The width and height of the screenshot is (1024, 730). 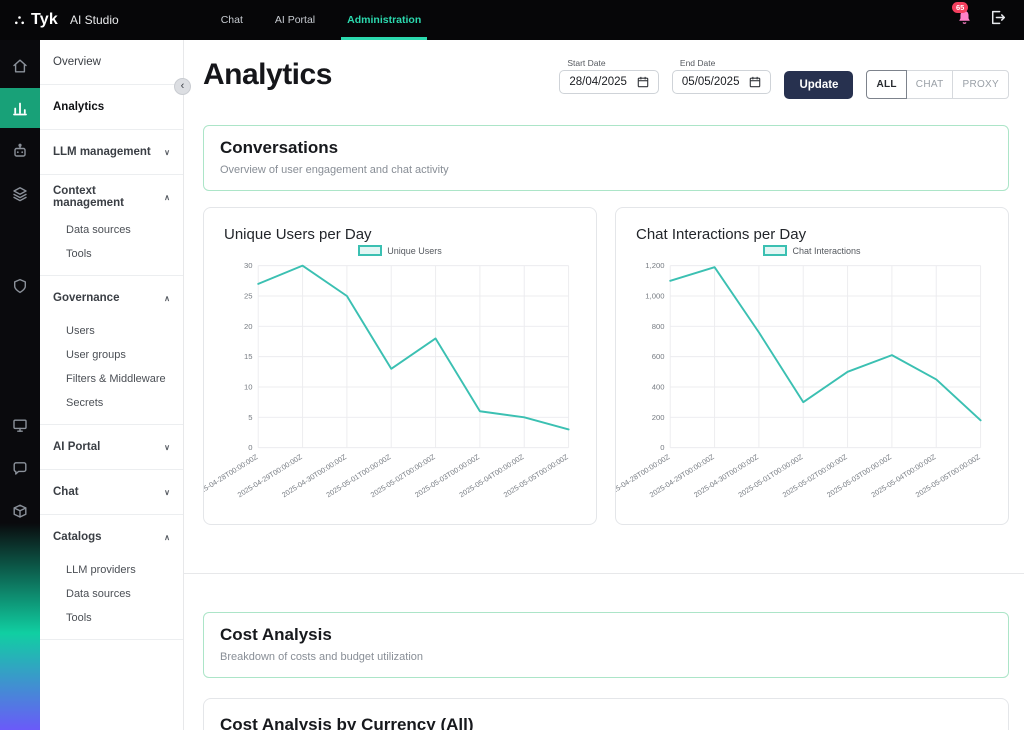 I want to click on sidebar-collapse-button: ‹, so click(x=182, y=86).